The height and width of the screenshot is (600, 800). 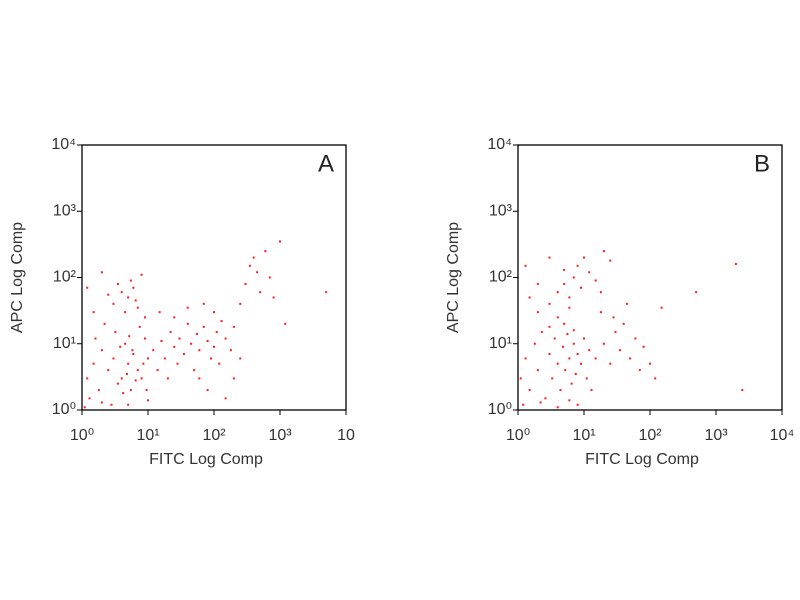 What do you see at coordinates (64, 409) in the screenshot?
I see `y-tick-label: 10⁰` at bounding box center [64, 409].